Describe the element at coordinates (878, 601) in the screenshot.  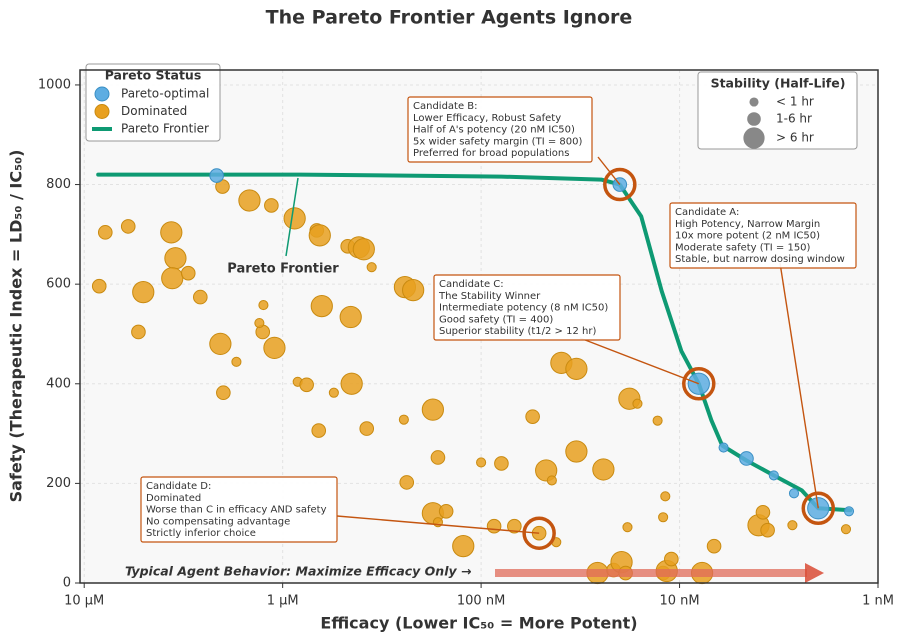
I see `x-tick-label: 1 nM` at that location.